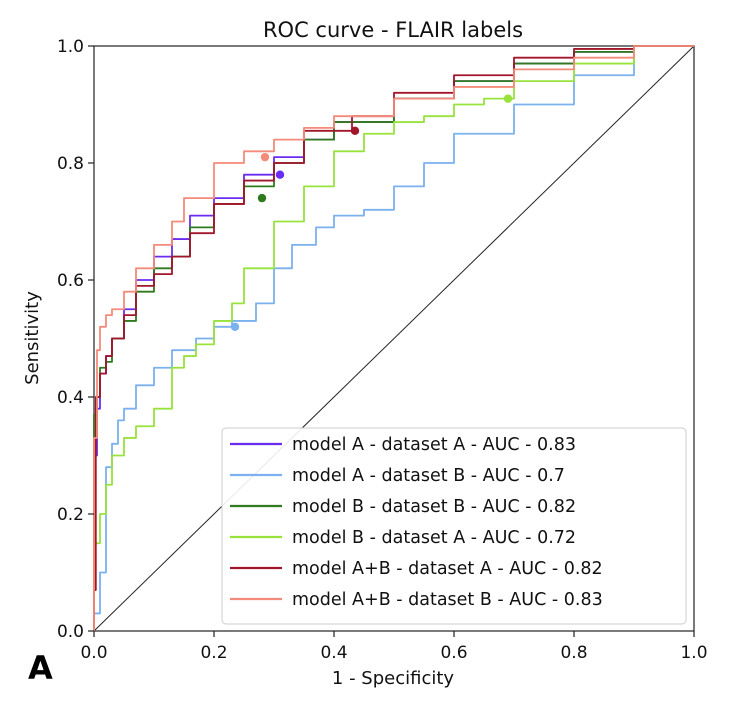 This screenshot has width=735, height=703. I want to click on x-tick-label: 1.0, so click(693, 653).